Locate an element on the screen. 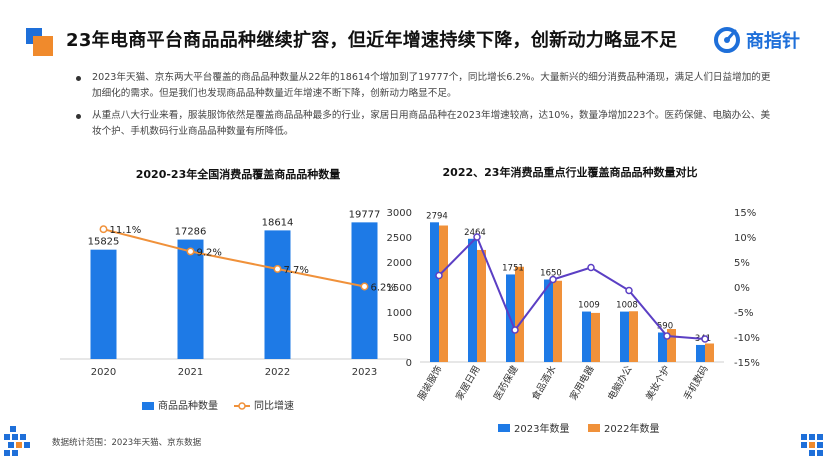 The width and height of the screenshot is (831, 468). brand-name: 商指针 is located at coordinates (773, 41).